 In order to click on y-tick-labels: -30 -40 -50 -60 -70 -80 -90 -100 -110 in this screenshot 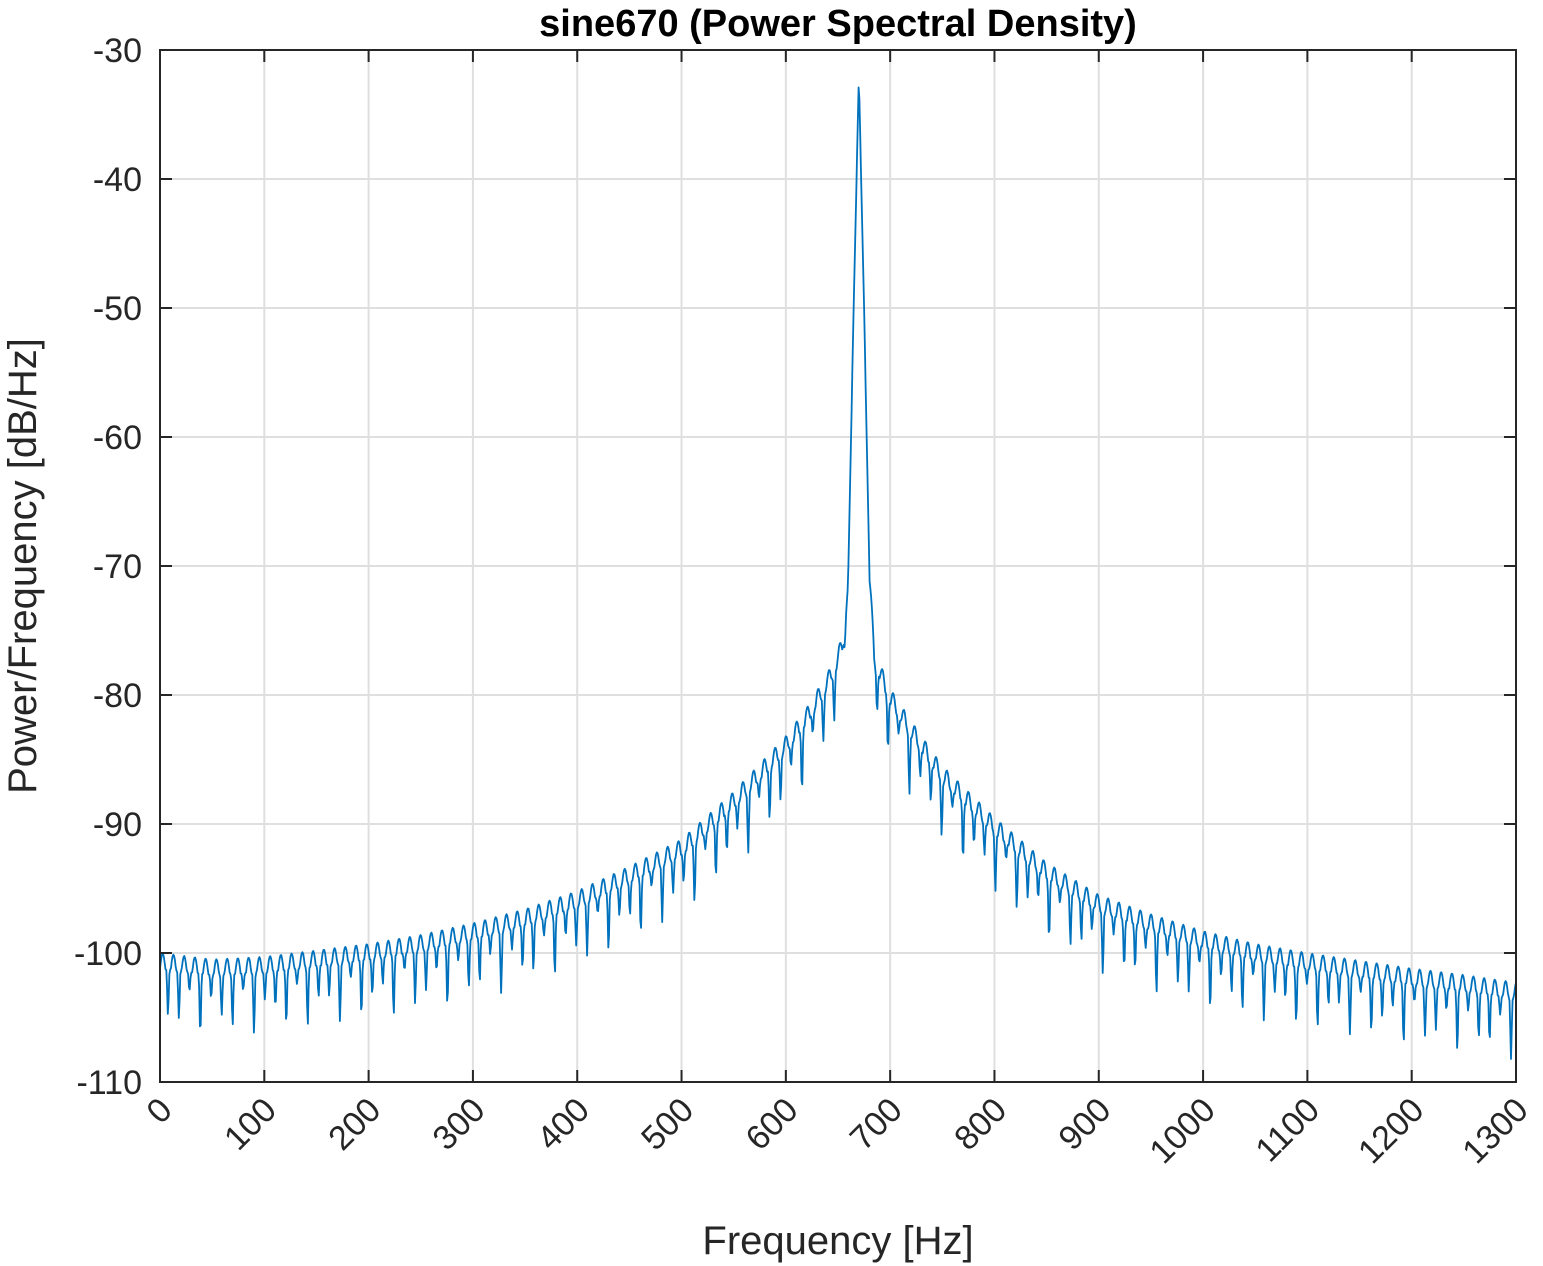, I will do `click(108, 567)`.